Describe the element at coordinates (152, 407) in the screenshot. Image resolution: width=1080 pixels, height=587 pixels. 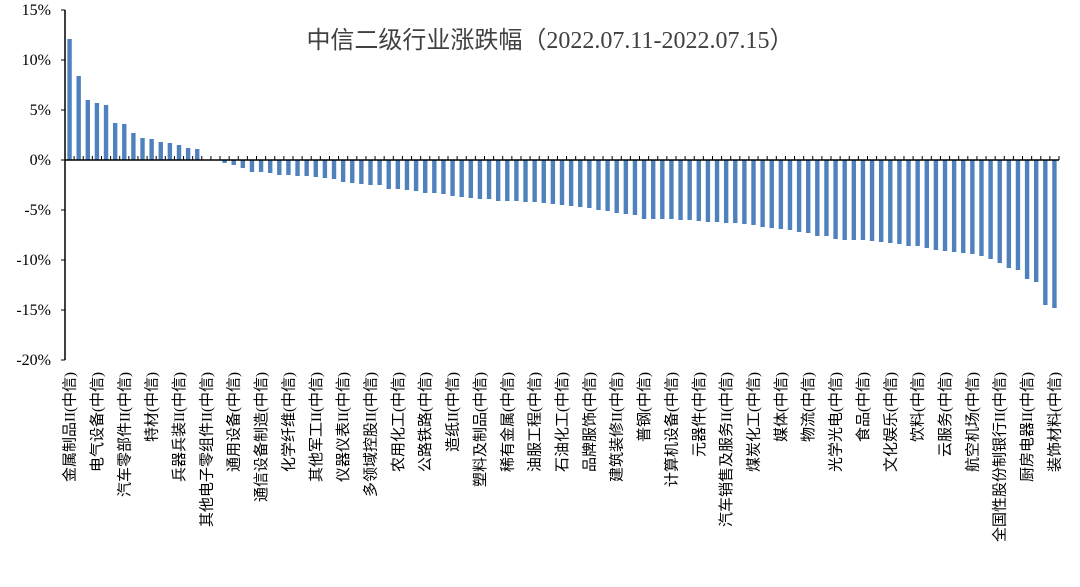
I see `x-tick-label: 特材(中信)` at that location.